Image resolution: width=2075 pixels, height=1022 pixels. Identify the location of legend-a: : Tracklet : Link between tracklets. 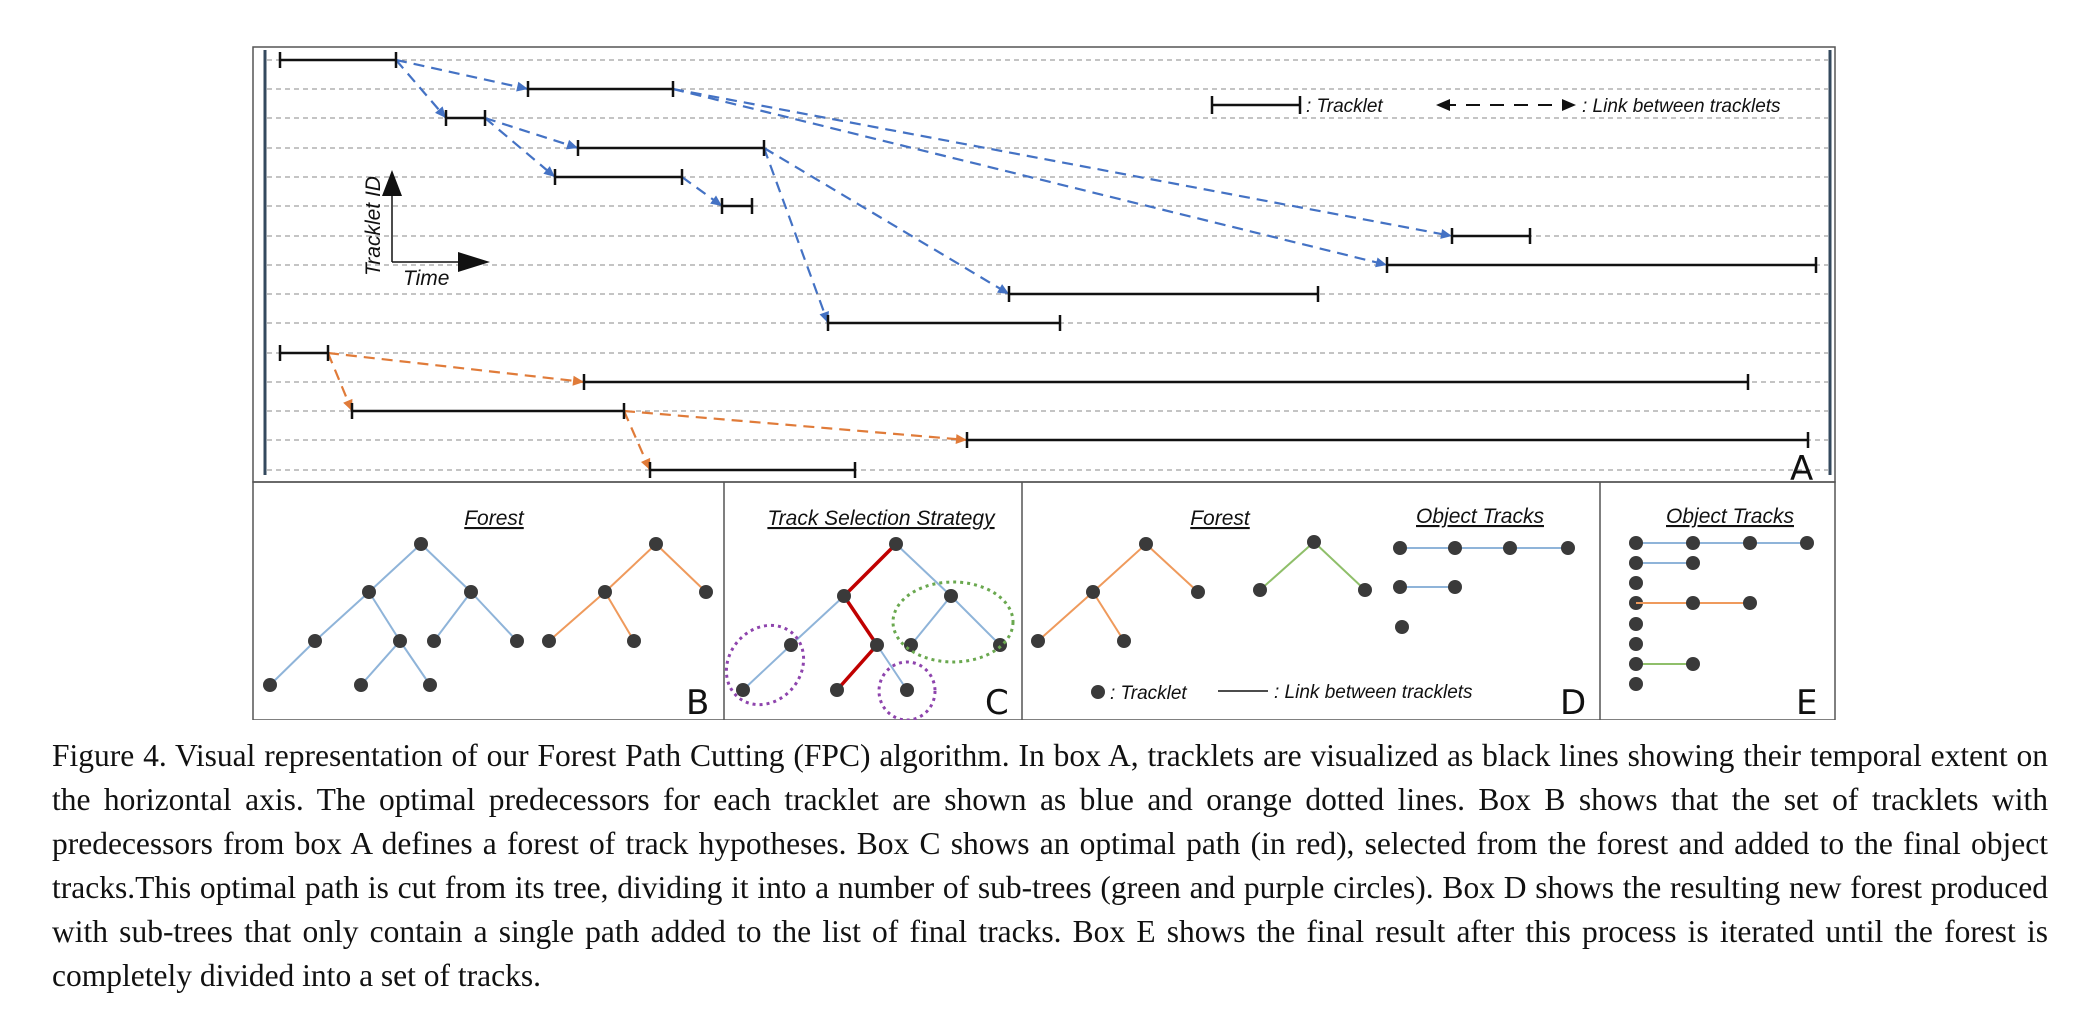
(1495, 106).